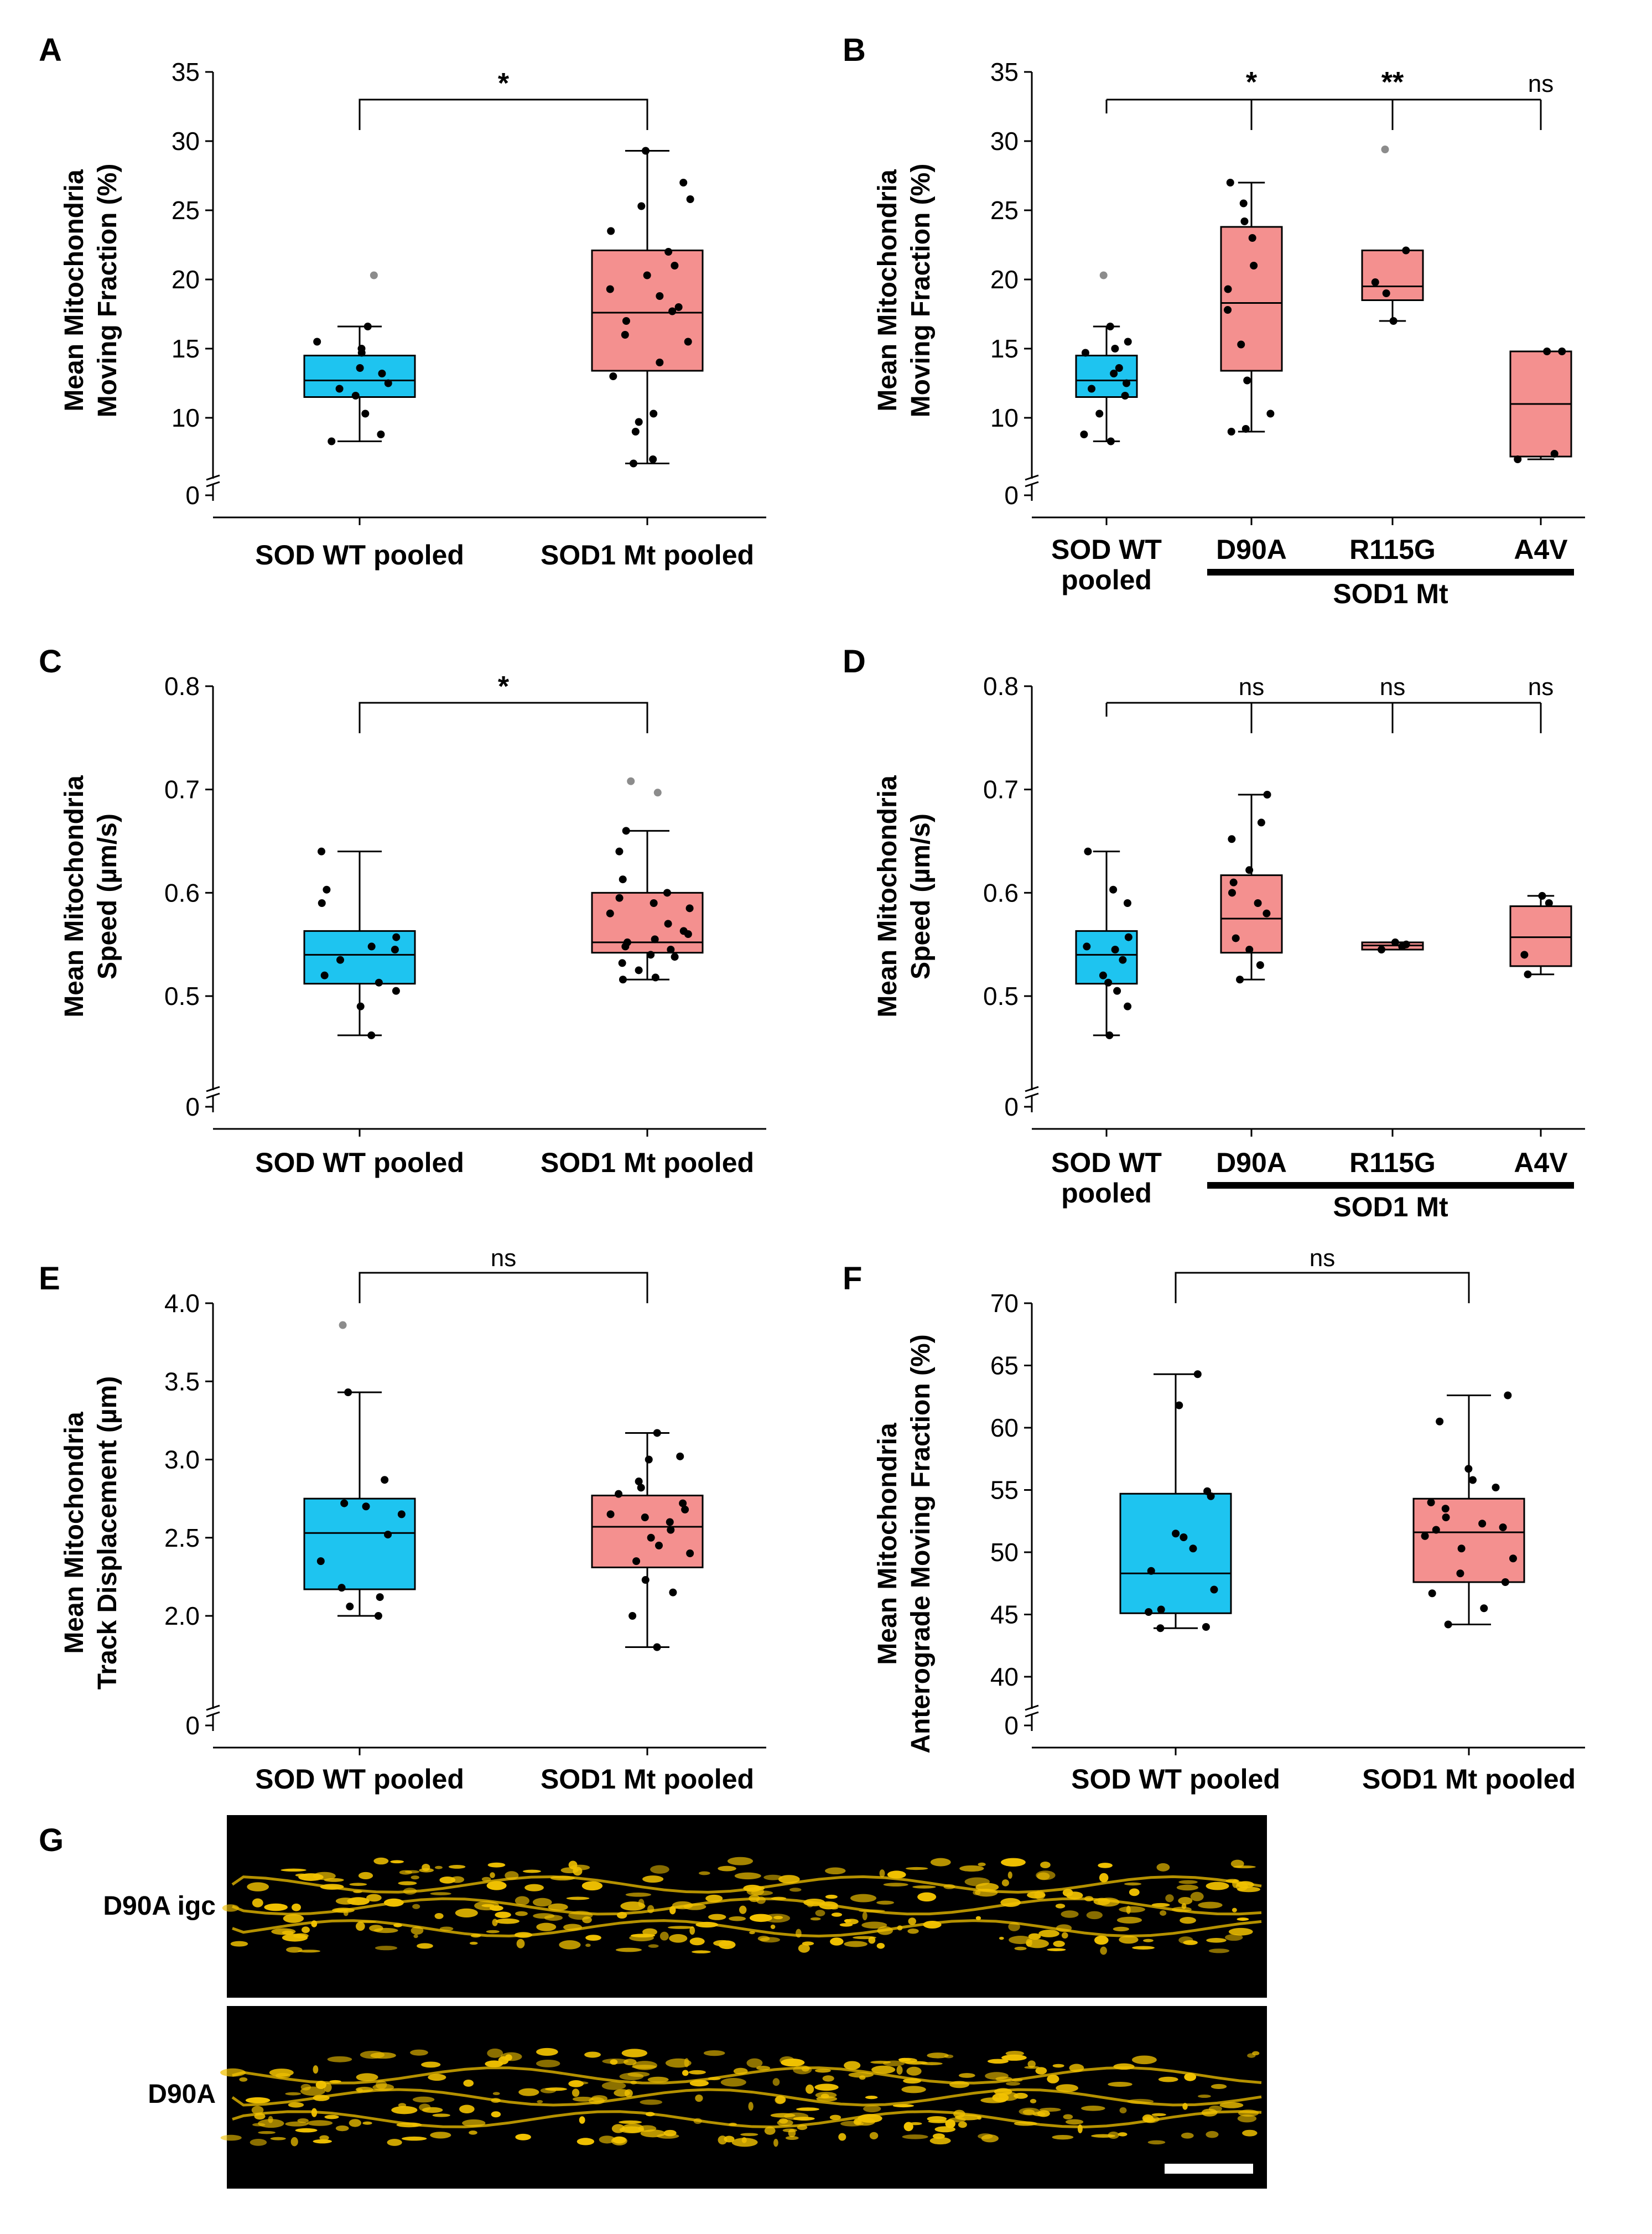  What do you see at coordinates (1252, 82) in the screenshot?
I see `significance-label: *` at bounding box center [1252, 82].